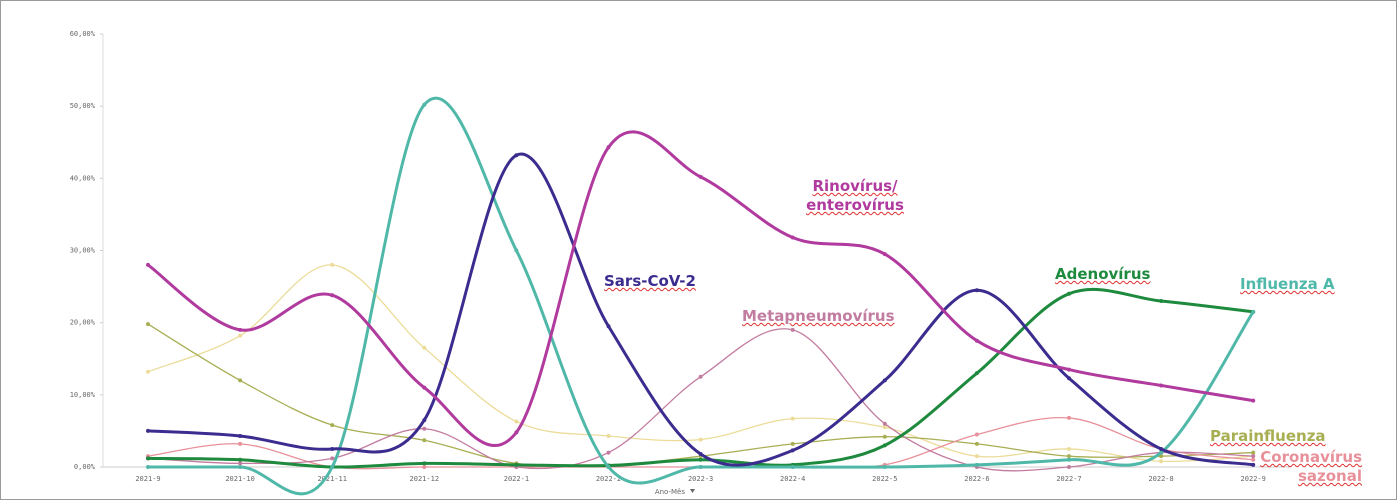 Image resolution: width=1397 pixels, height=500 pixels. What do you see at coordinates (83, 251) in the screenshot?
I see `y-tick-label: 30,00%` at bounding box center [83, 251].